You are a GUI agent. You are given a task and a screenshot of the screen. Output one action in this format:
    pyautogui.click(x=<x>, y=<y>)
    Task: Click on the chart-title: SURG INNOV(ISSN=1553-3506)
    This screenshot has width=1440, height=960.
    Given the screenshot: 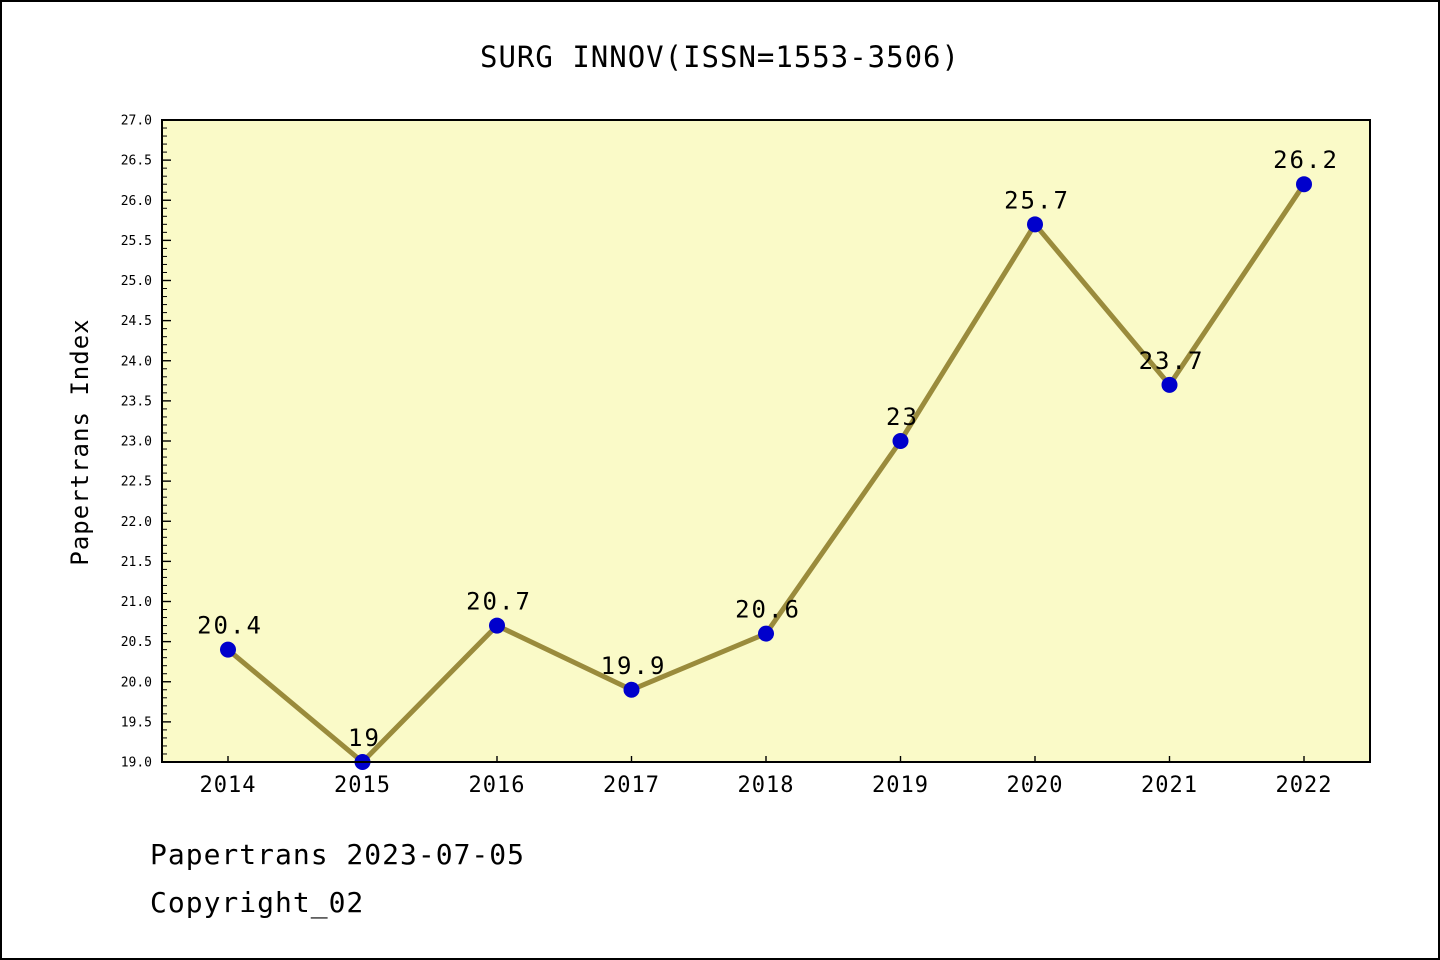 What is the action you would take?
    pyautogui.click(x=720, y=57)
    